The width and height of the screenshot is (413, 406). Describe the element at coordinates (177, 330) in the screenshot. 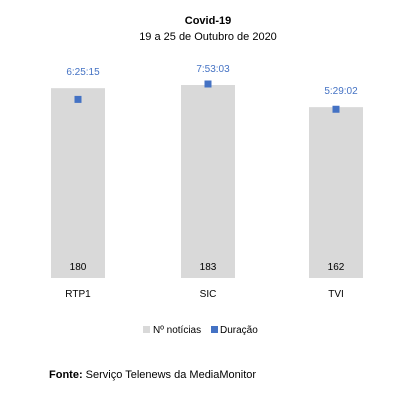

I see `legend-label-noticias: Nº notícias` at that location.